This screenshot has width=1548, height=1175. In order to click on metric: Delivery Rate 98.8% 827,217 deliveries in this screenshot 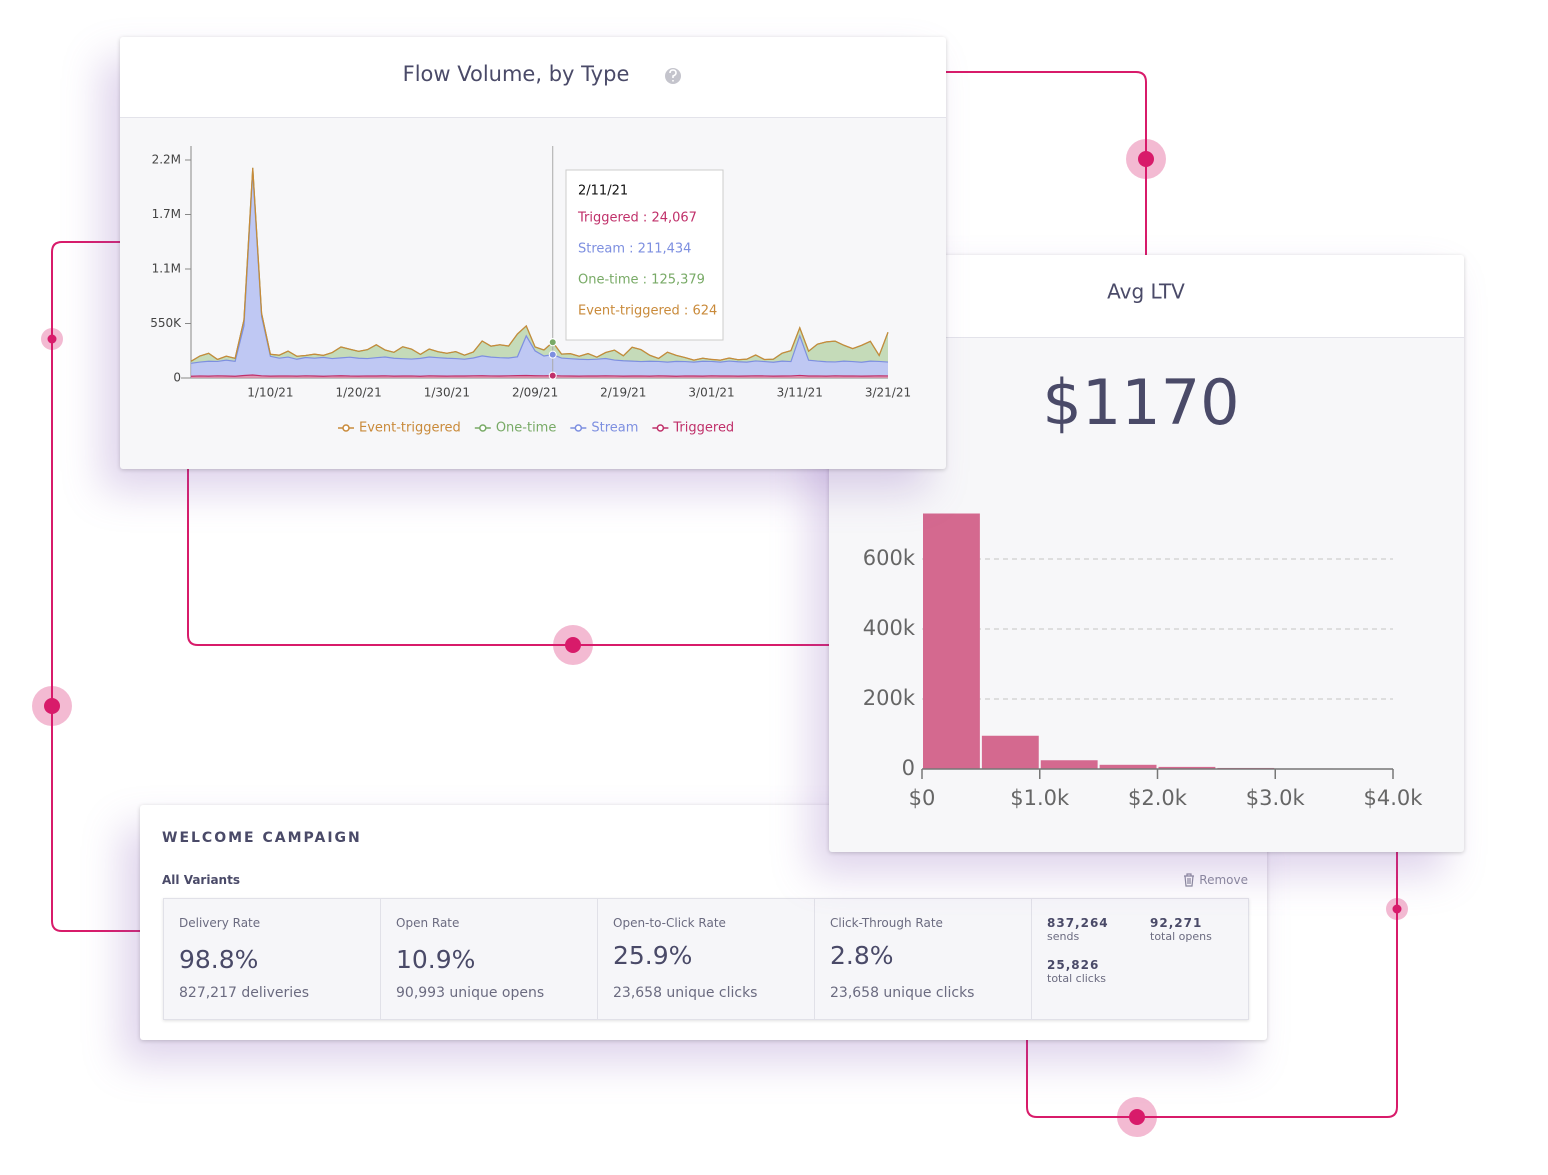, I will do `click(272, 959)`.